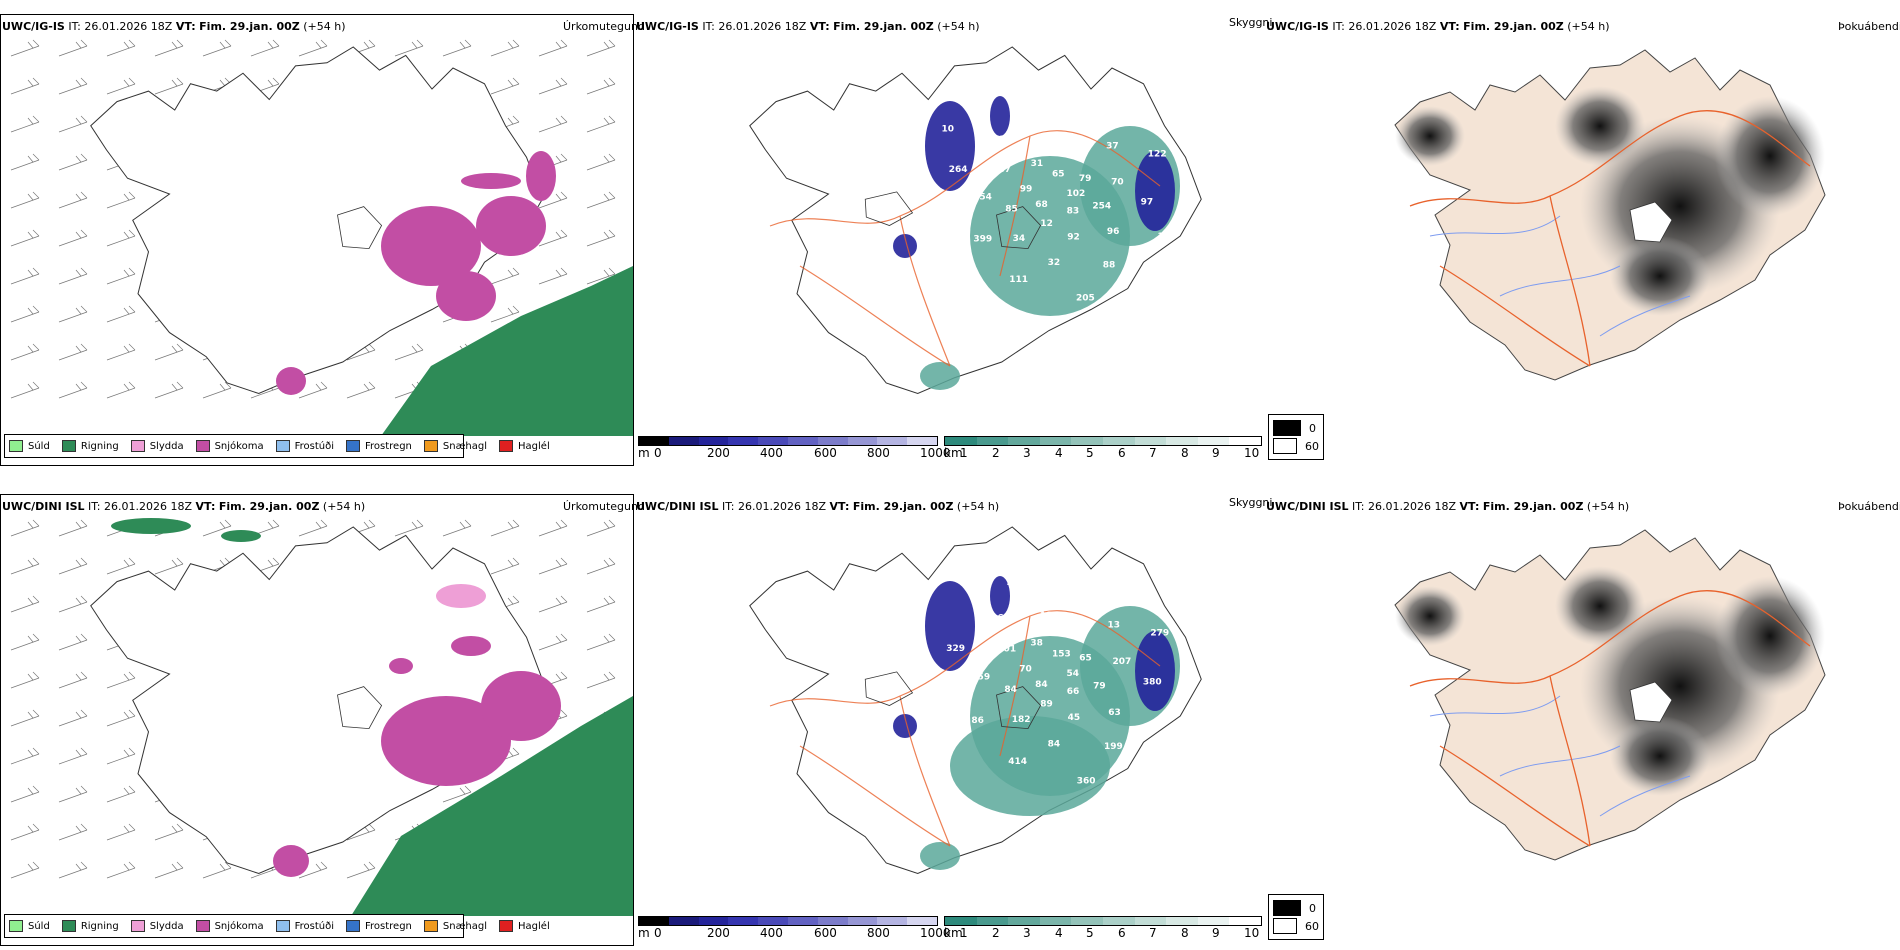 The image size is (1900, 950). Describe the element at coordinates (1312, 428) in the screenshot. I see `fog-legend-label: 0` at that location.